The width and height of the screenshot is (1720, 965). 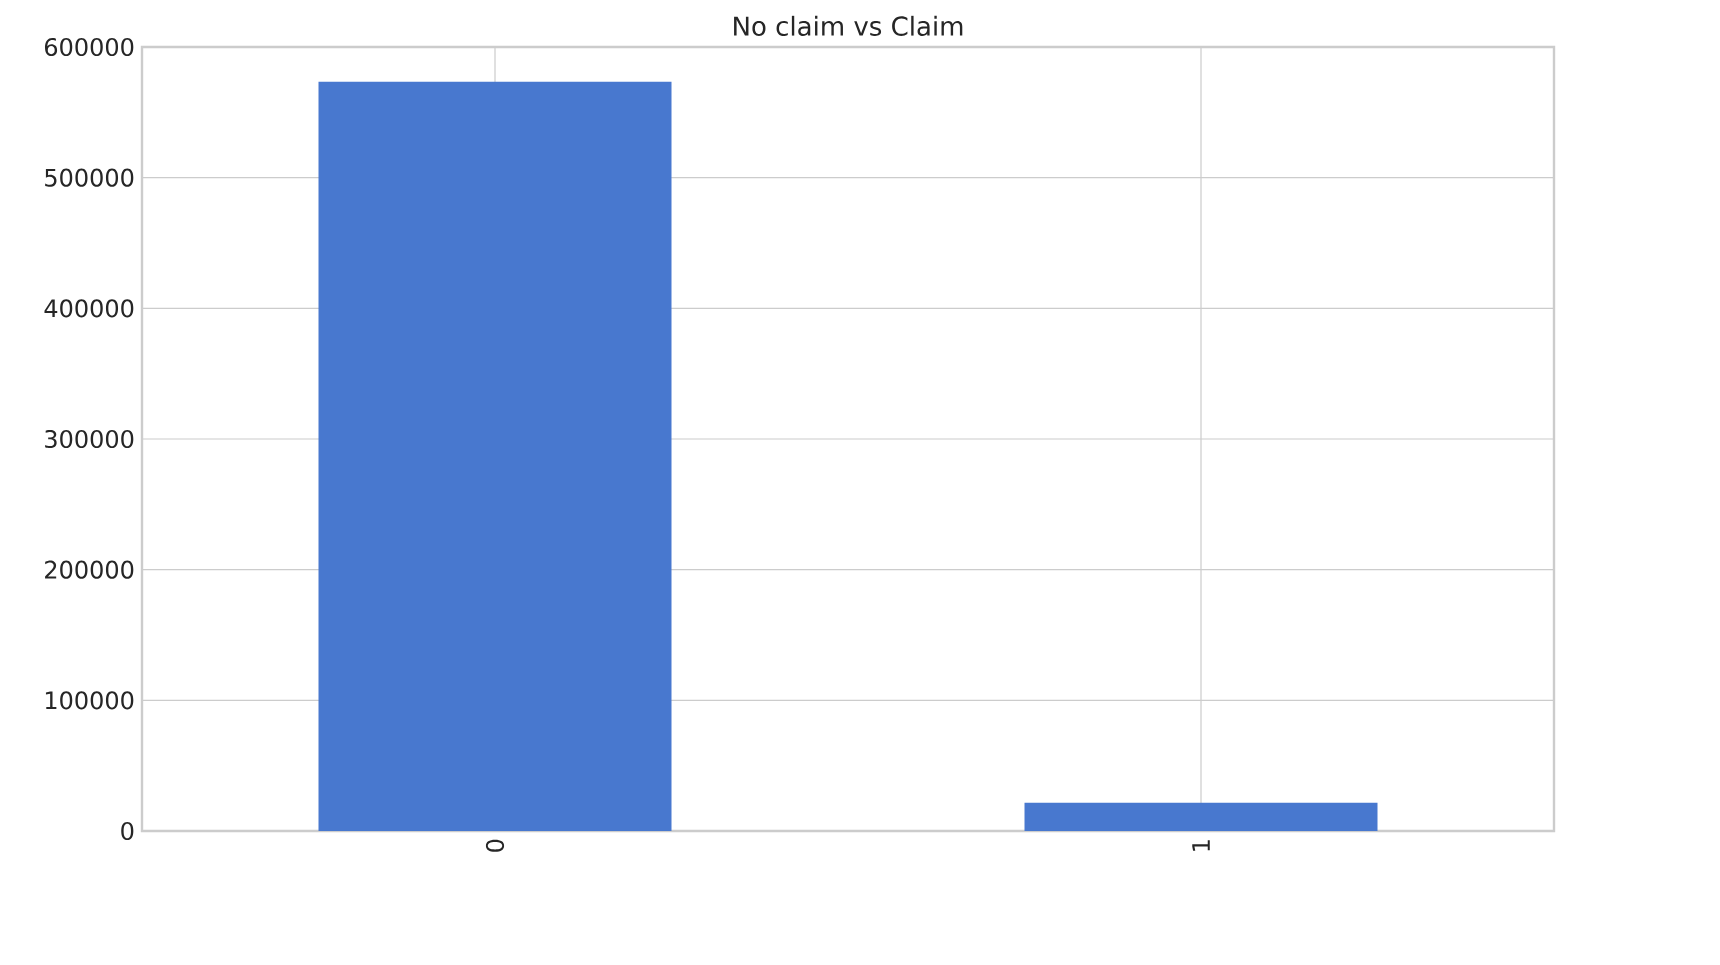 What do you see at coordinates (848, 25) in the screenshot?
I see `chart-title: No claim vs Claim` at bounding box center [848, 25].